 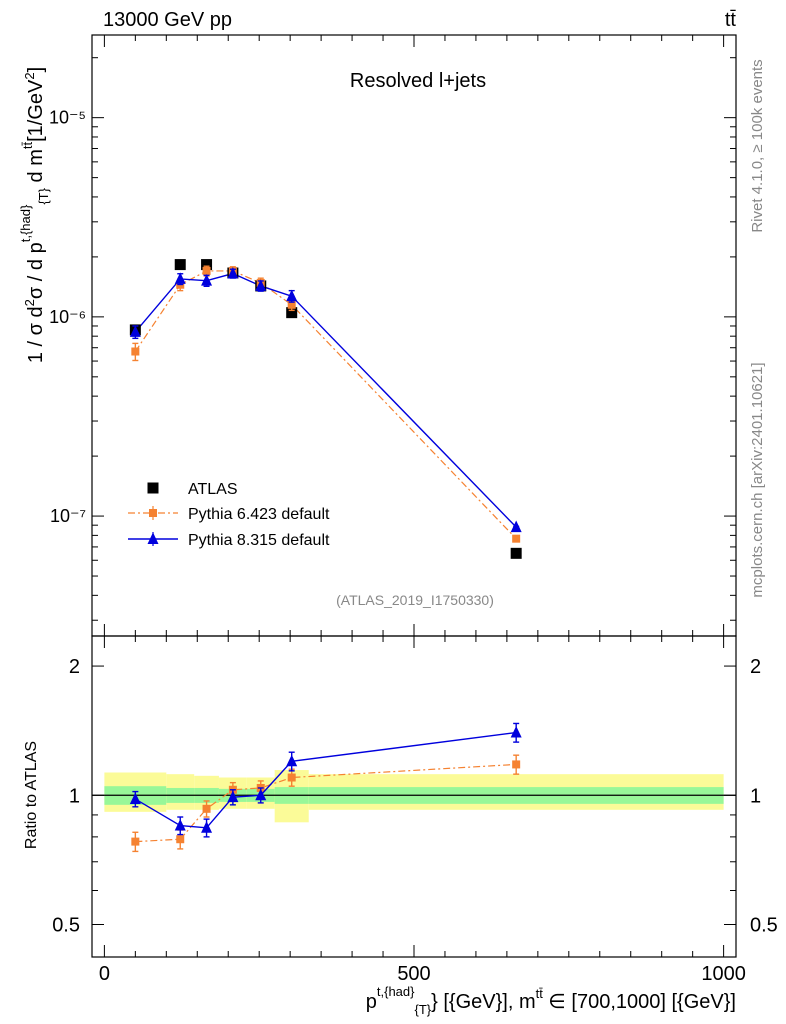 I want to click on y-tick-label: 10⁻⁵, so click(x=67, y=118).